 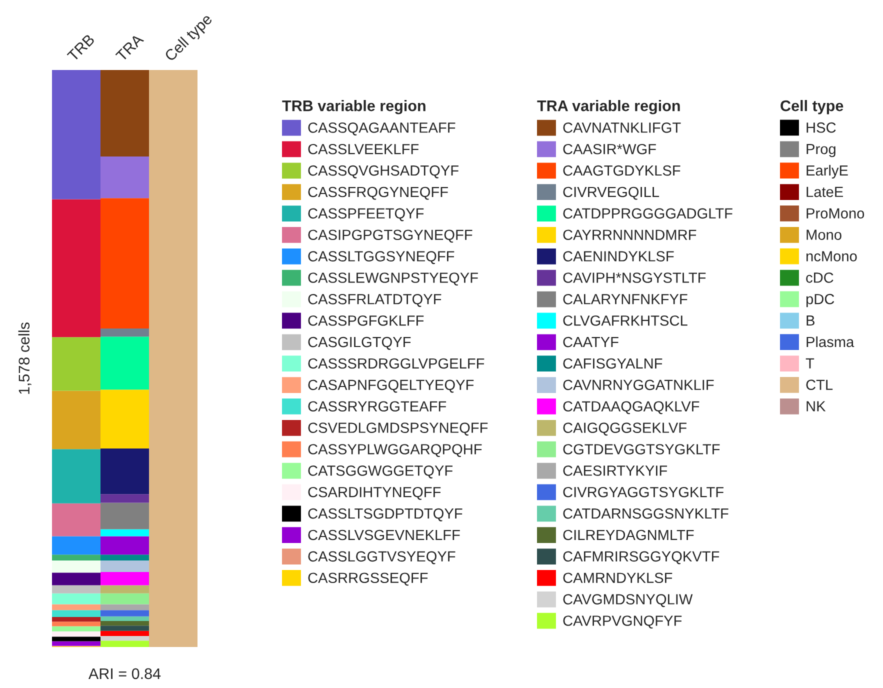 I want to click on legend-label: CAVNRNYGGATNKLIF, so click(x=638, y=385).